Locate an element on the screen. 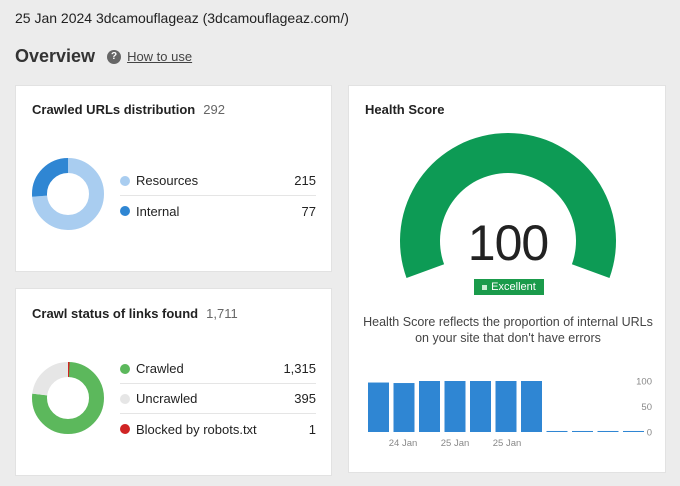  health-score-gauge-arc is located at coordinates (508, 205).